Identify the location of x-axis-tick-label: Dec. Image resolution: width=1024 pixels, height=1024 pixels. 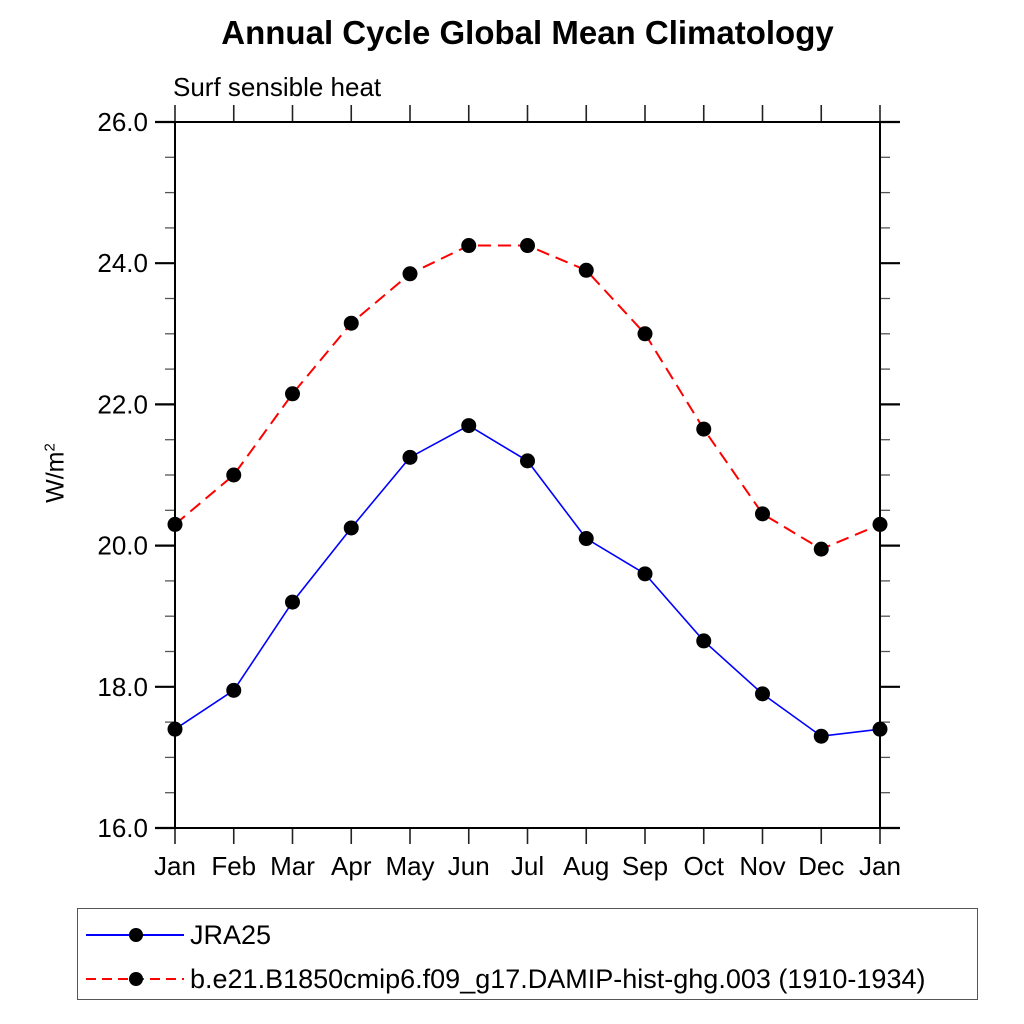
(821, 866).